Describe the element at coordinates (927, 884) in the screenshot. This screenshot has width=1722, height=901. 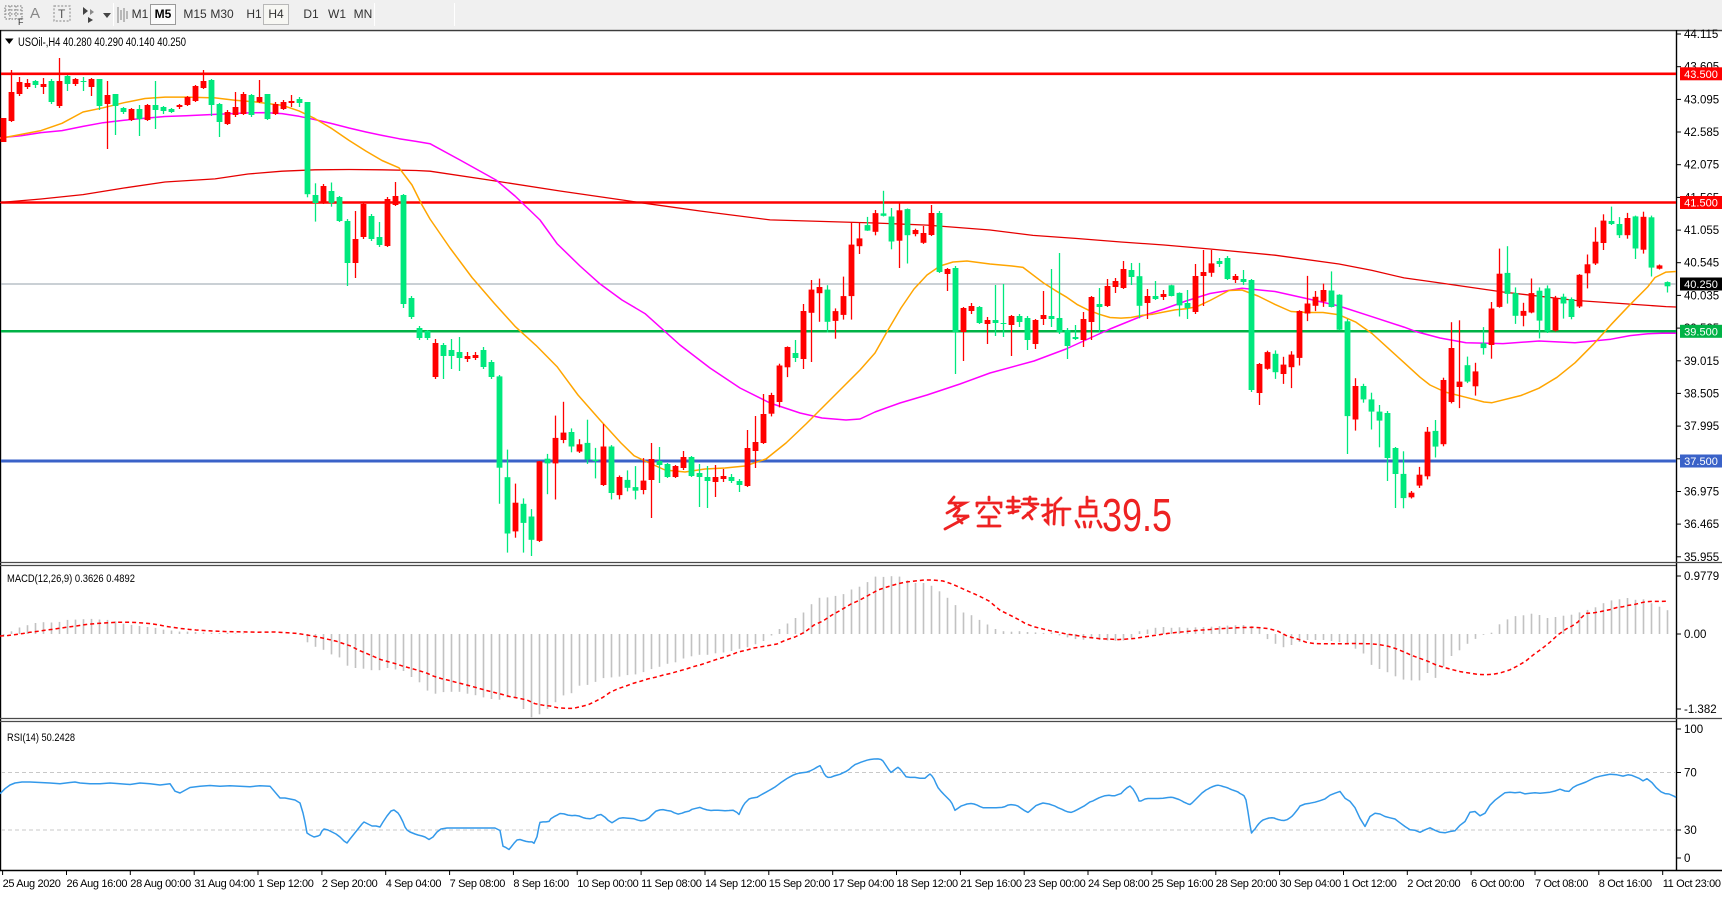
I see `svg-text: 18 Sep 12:00` at that location.